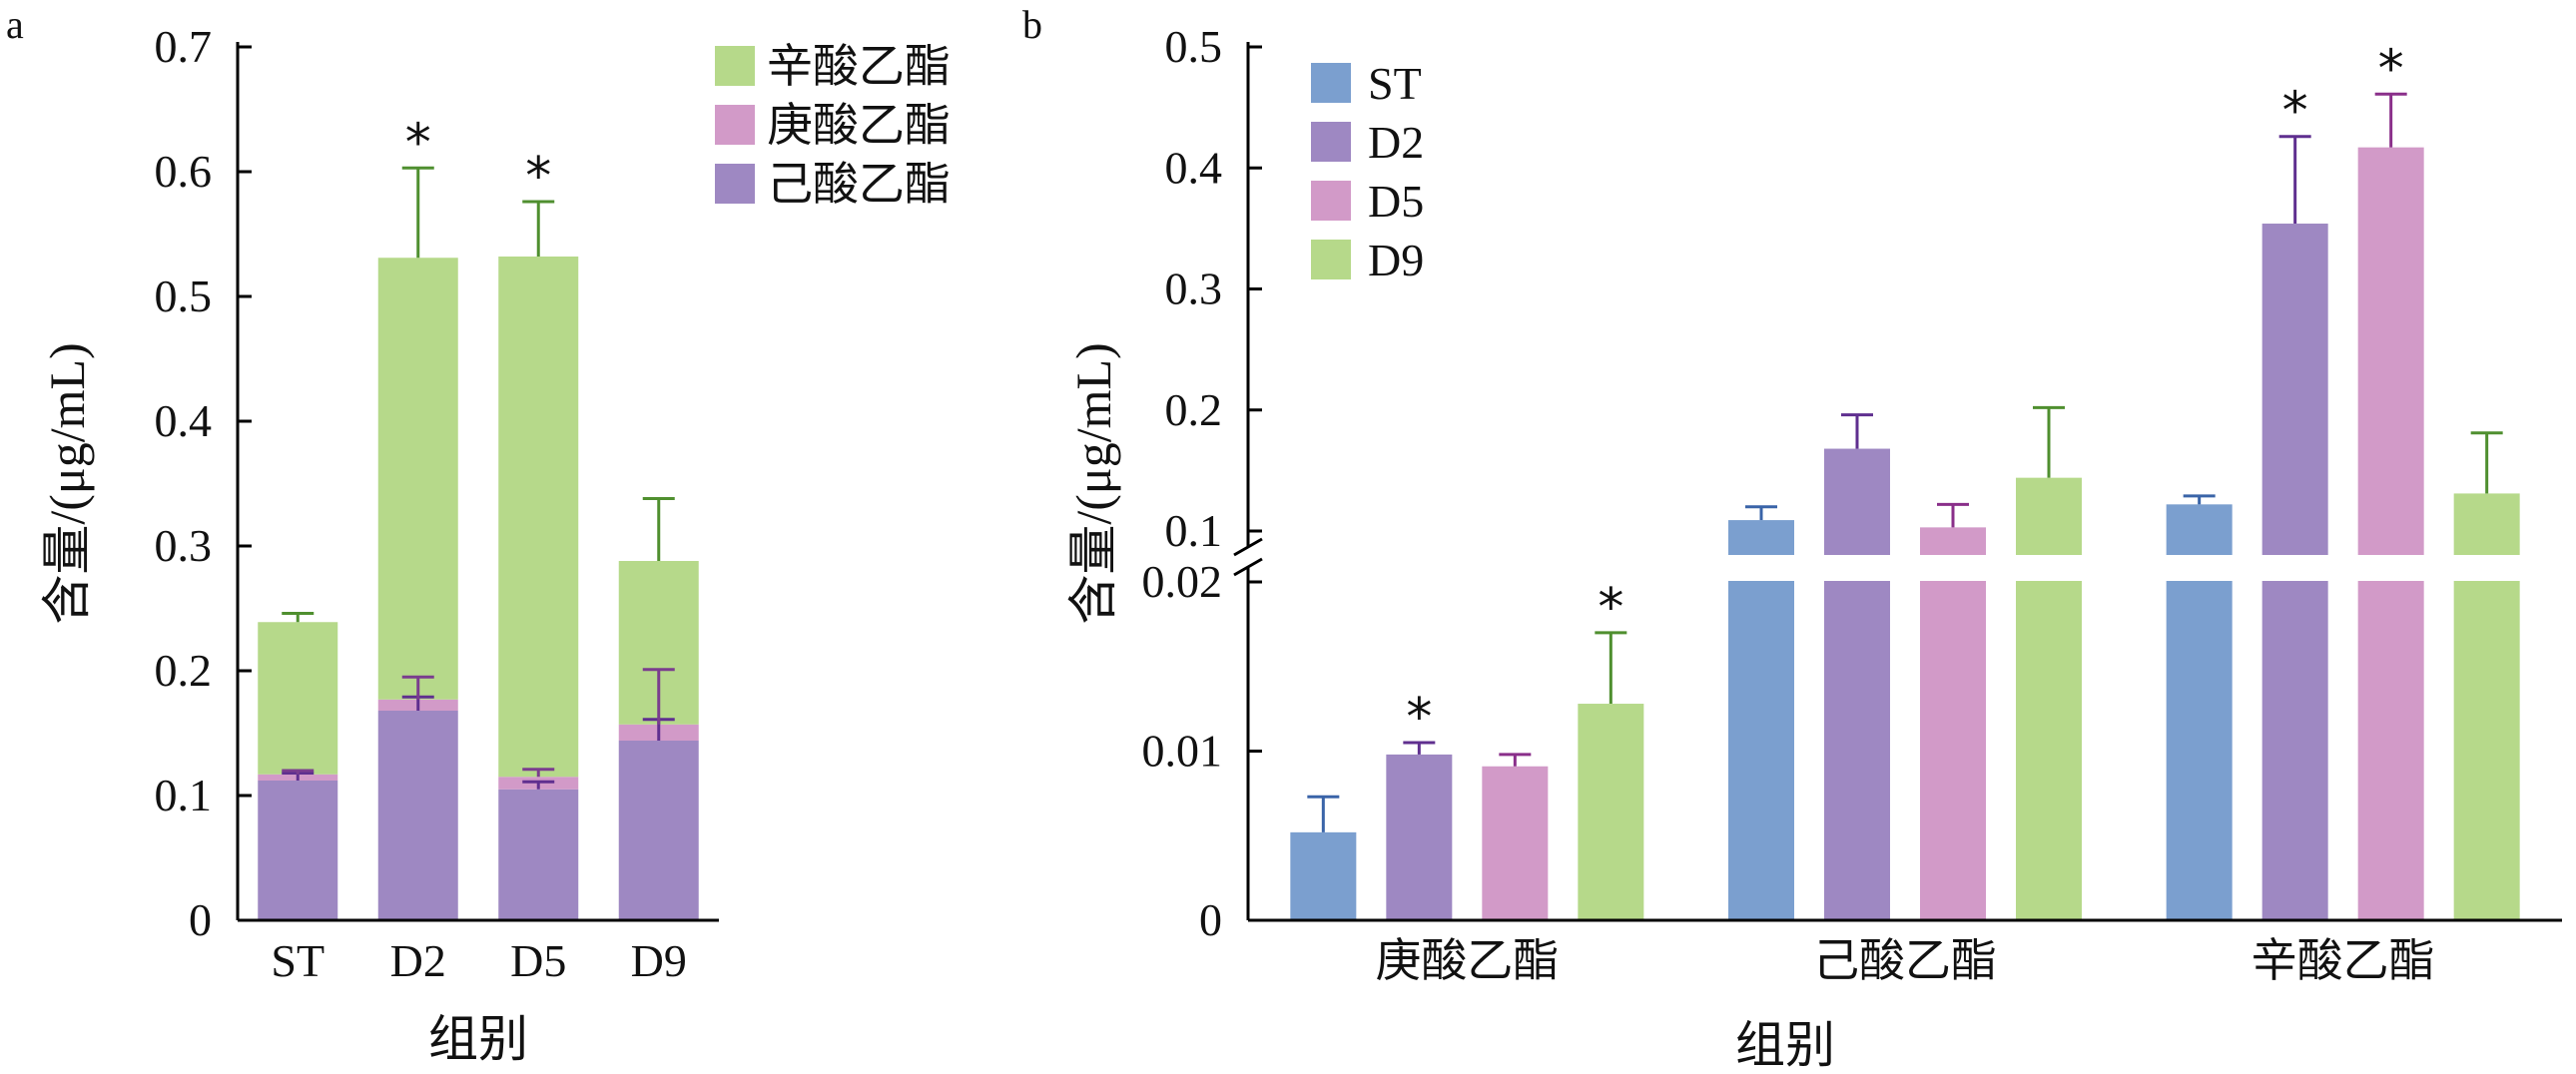  Describe the element at coordinates (1396, 201) in the screenshot. I see `legend-label-b-2: D5` at that location.